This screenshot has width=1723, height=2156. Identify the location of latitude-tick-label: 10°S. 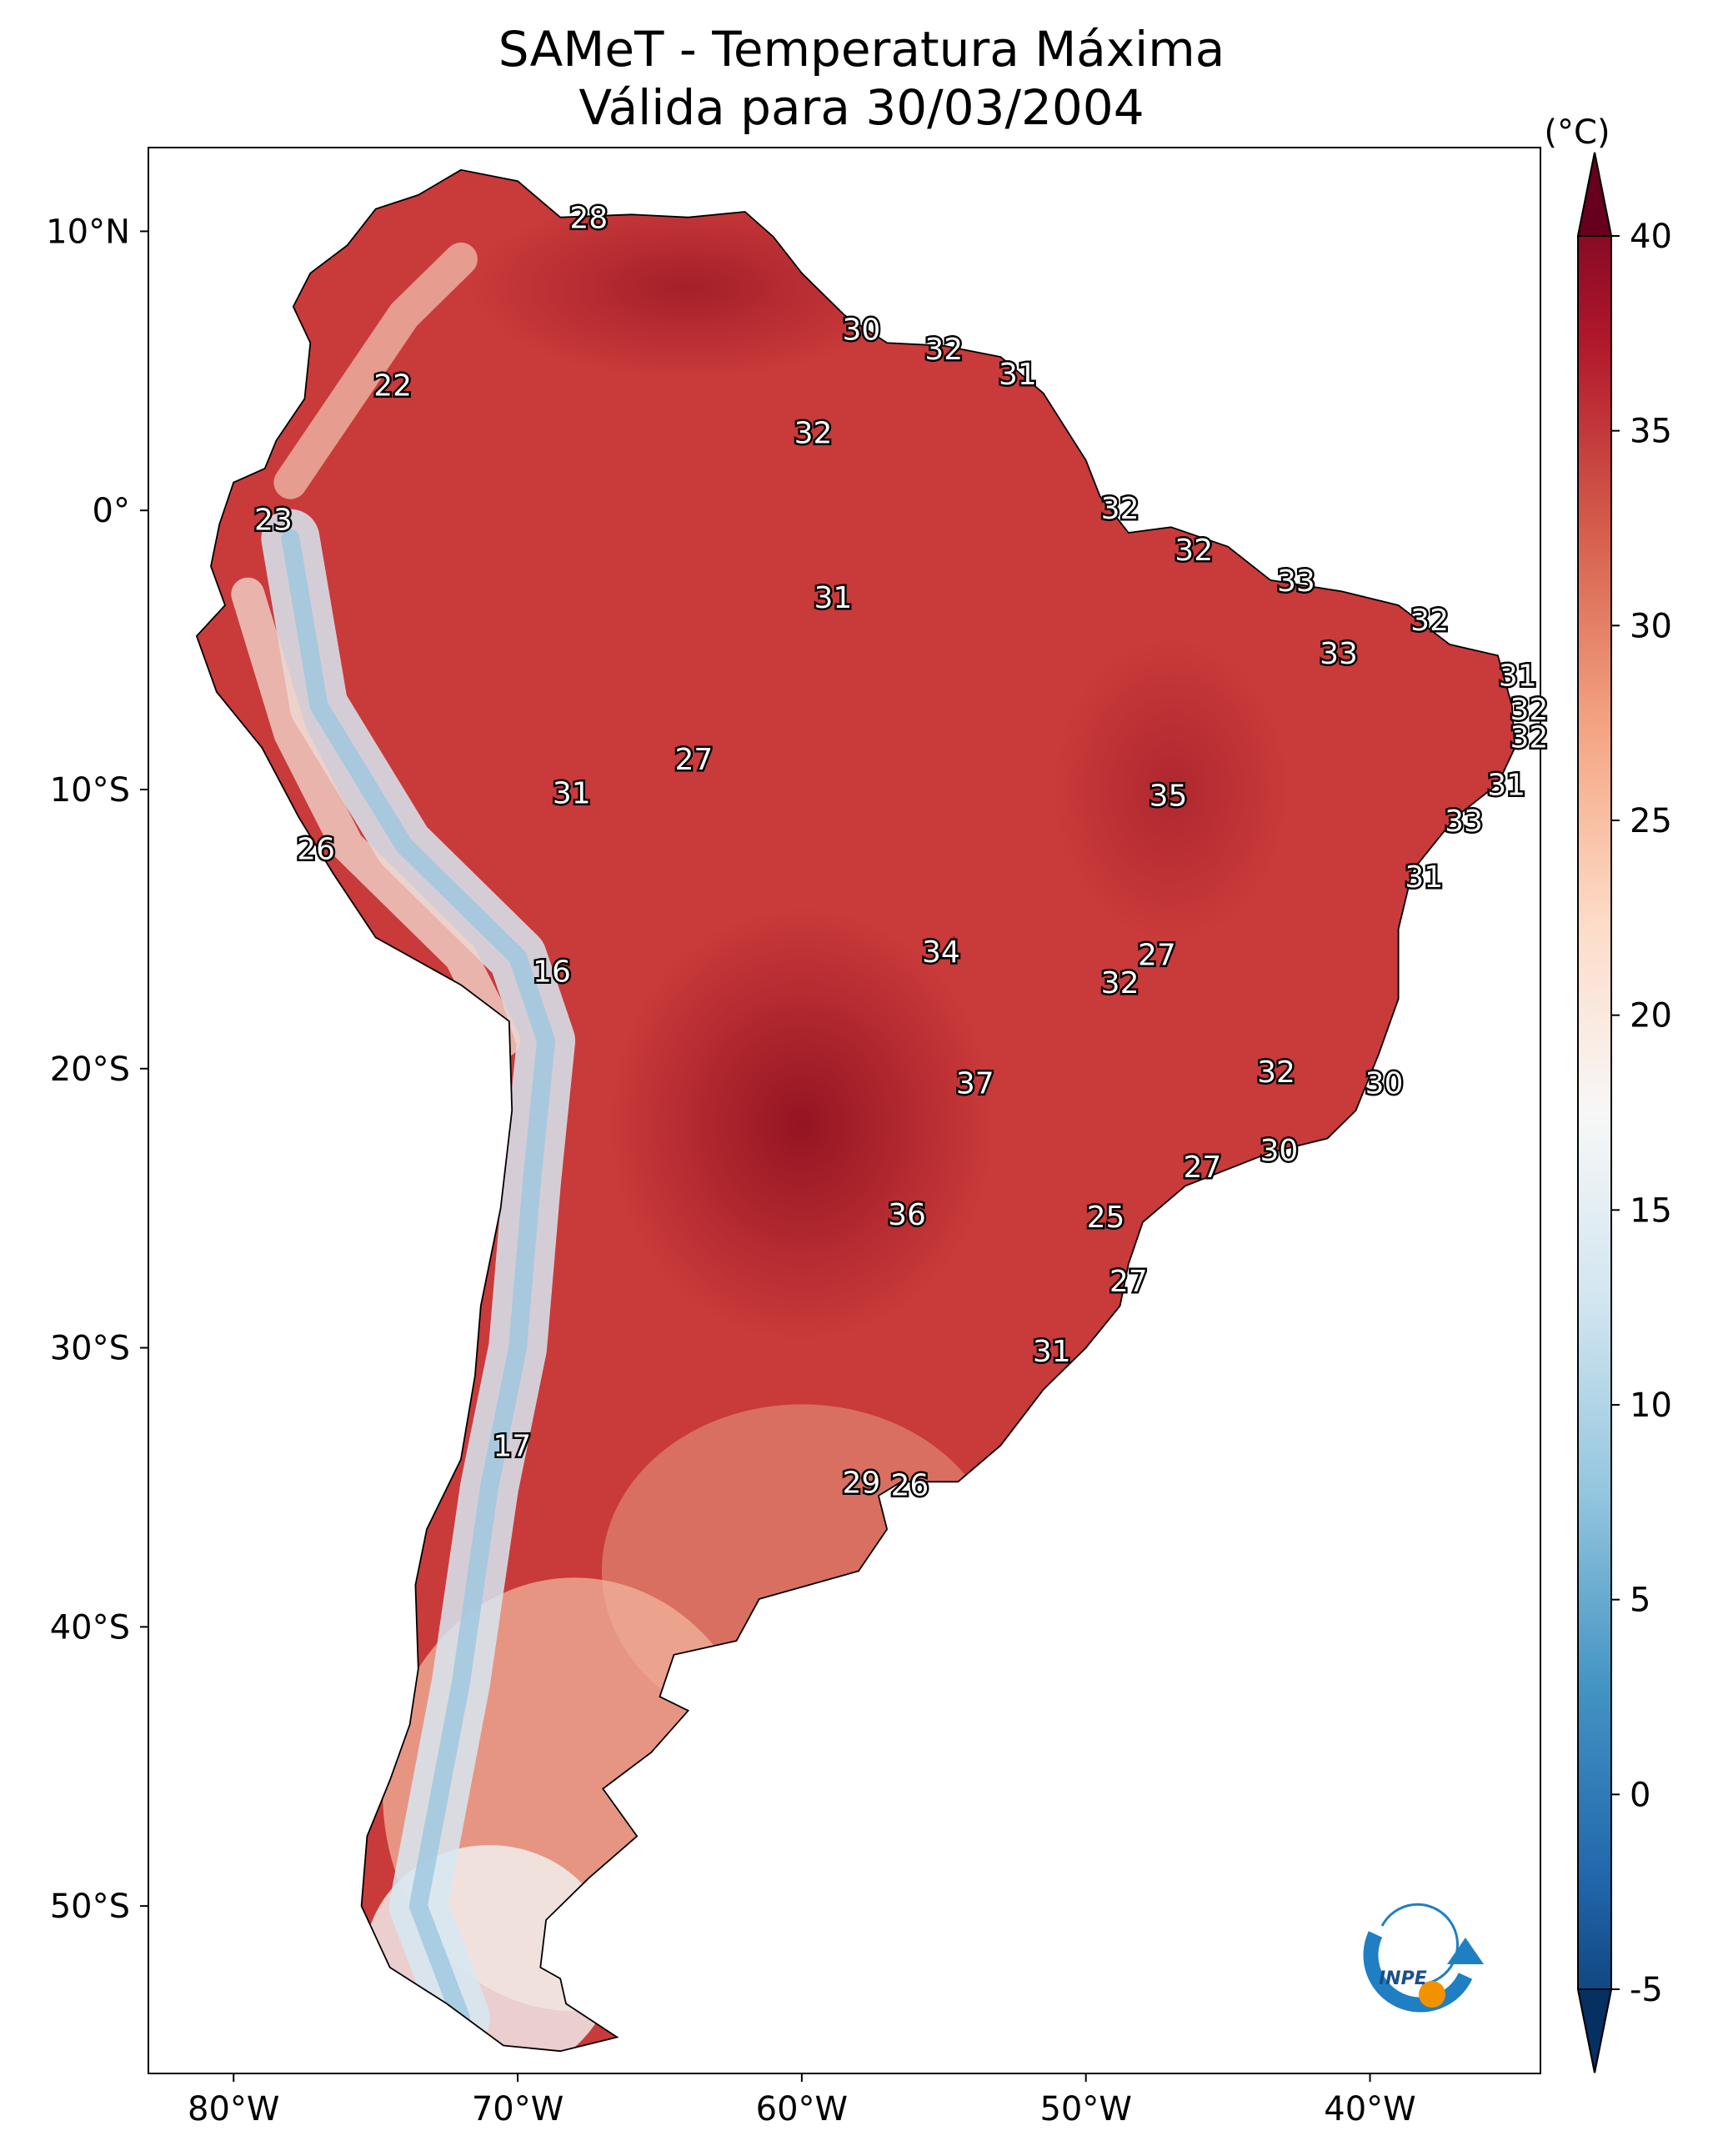
(90, 790).